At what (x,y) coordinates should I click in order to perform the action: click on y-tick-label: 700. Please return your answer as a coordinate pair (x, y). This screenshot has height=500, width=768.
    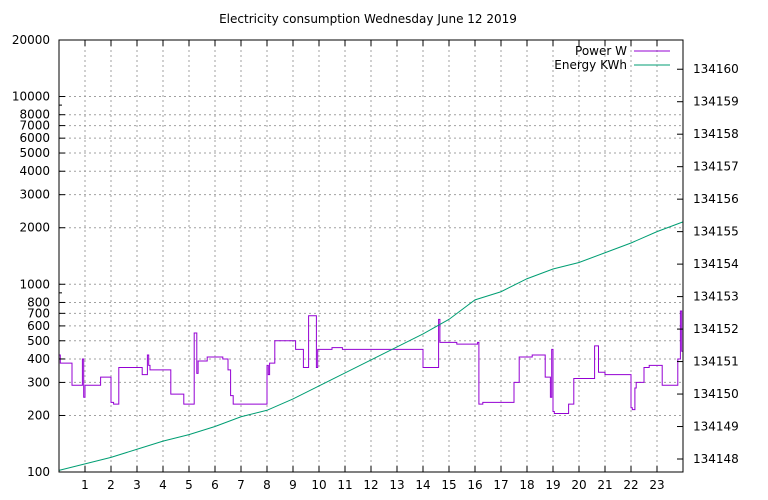
    Looking at the image, I should click on (38, 313).